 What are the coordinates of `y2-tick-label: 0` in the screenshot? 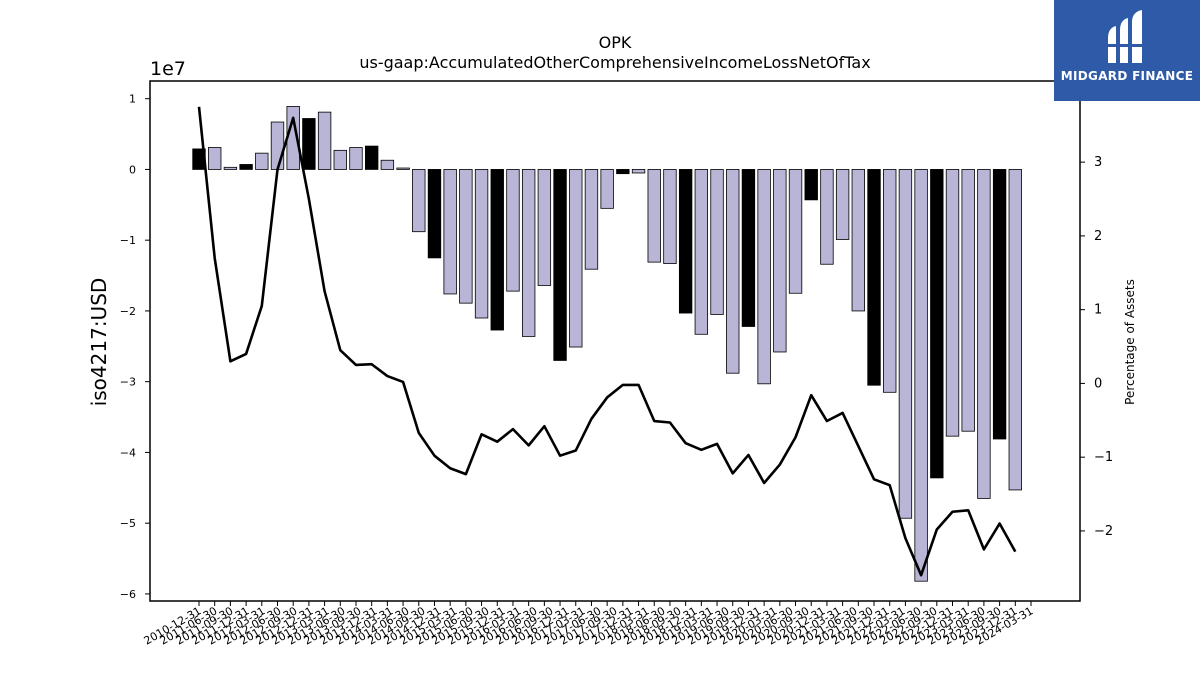 It's located at (1098, 383).